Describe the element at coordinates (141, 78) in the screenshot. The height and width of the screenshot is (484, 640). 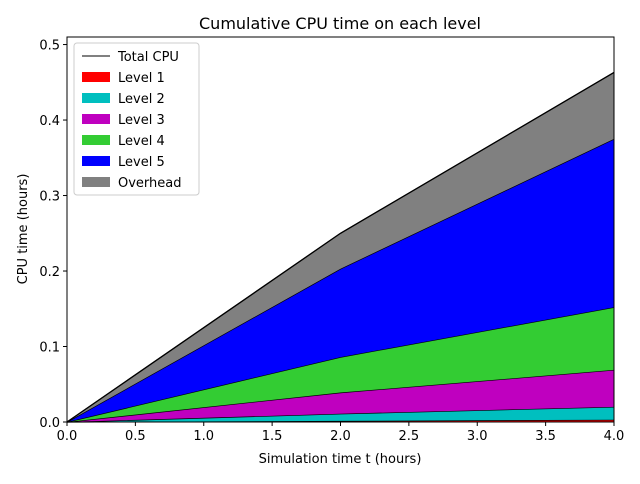
I see `legend-label-level-1: Level 1` at that location.